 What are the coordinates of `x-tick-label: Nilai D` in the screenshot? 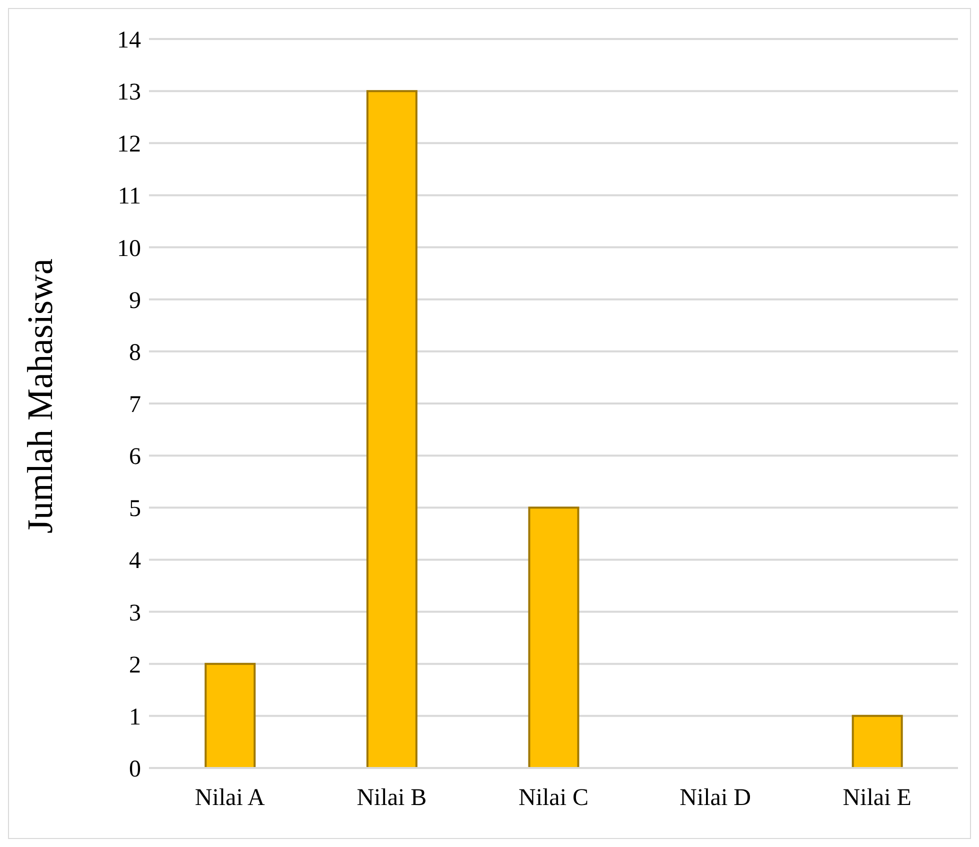 It's located at (715, 798).